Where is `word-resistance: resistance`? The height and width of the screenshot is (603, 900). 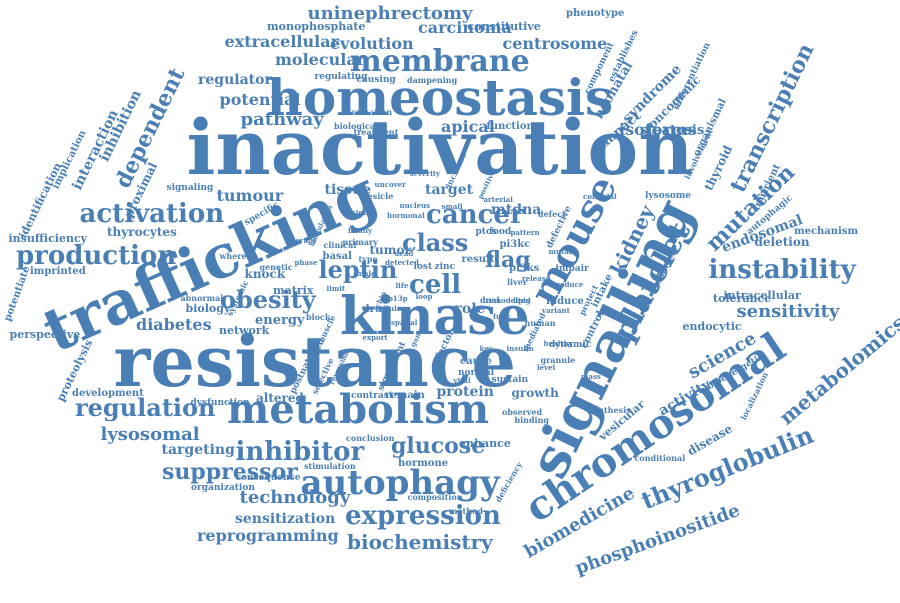 word-resistance: resistance is located at coordinates (315, 361).